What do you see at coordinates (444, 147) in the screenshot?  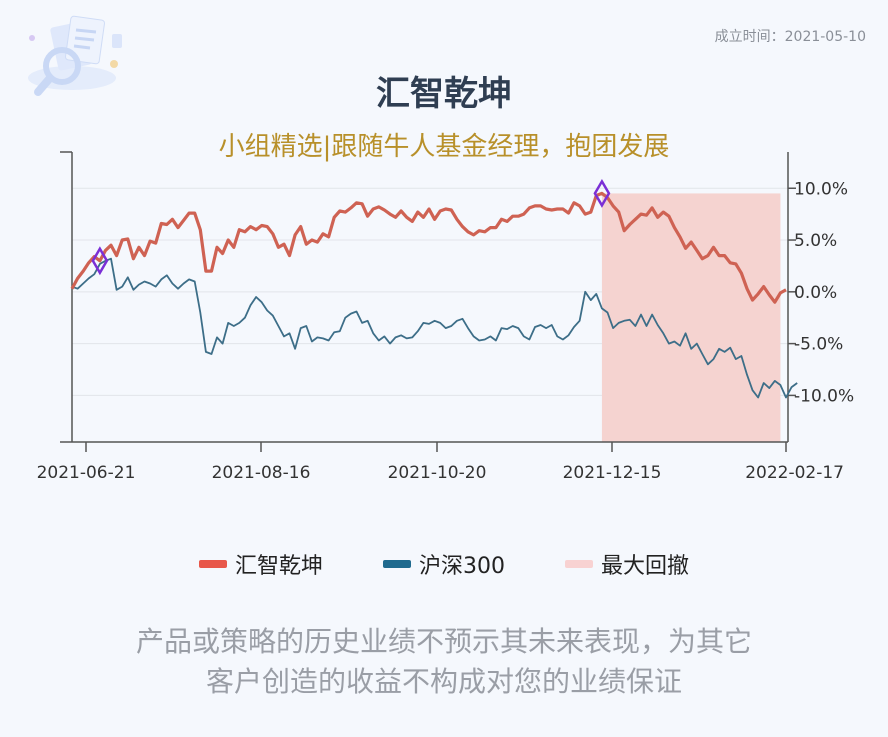 I see `page-subtitle: 小组精选|跟随牛人基金经理，抱团发展` at bounding box center [444, 147].